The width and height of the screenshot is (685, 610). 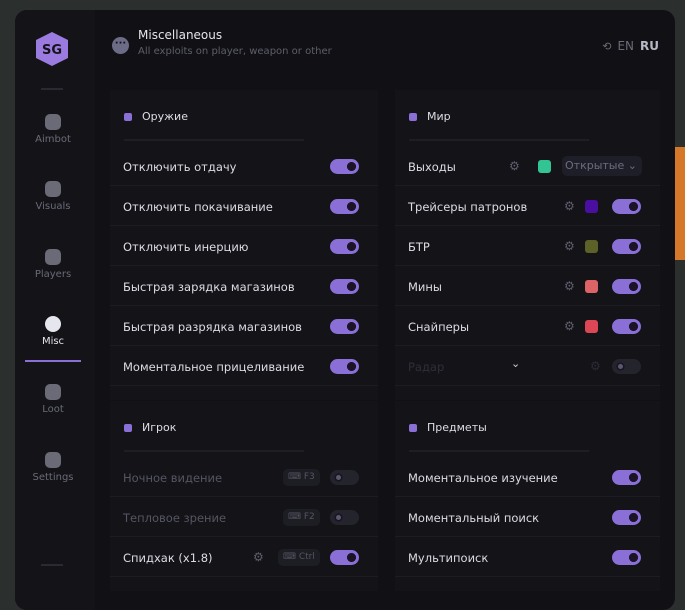 I want to click on exits-select: Открытые ⌄, so click(x=602, y=166).